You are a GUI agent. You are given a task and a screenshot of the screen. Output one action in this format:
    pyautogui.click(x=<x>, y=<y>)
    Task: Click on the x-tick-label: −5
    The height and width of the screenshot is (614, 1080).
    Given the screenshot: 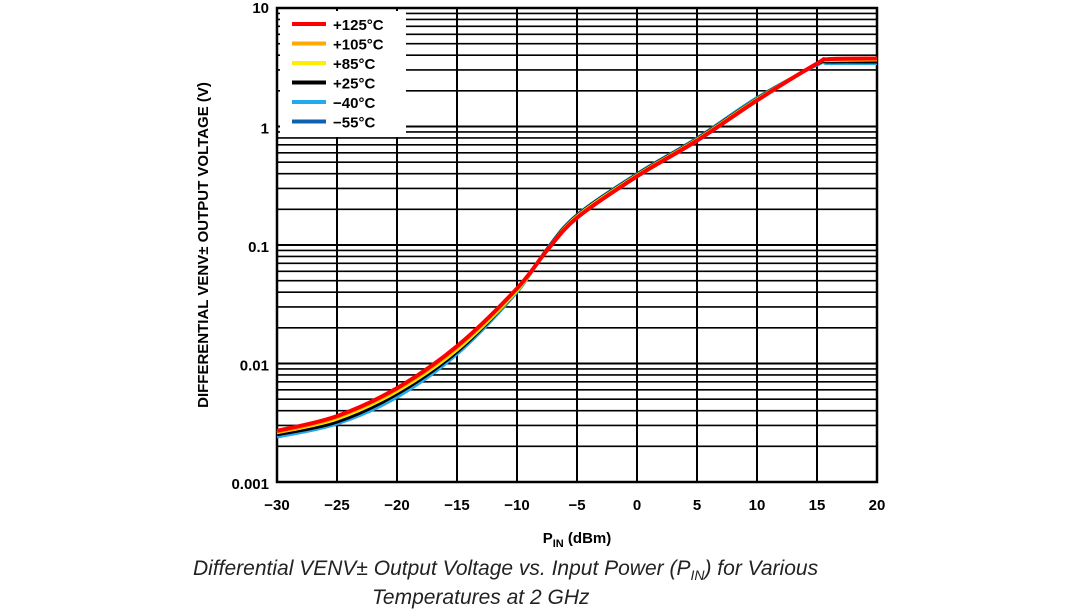 What is the action you would take?
    pyautogui.click(x=576, y=505)
    